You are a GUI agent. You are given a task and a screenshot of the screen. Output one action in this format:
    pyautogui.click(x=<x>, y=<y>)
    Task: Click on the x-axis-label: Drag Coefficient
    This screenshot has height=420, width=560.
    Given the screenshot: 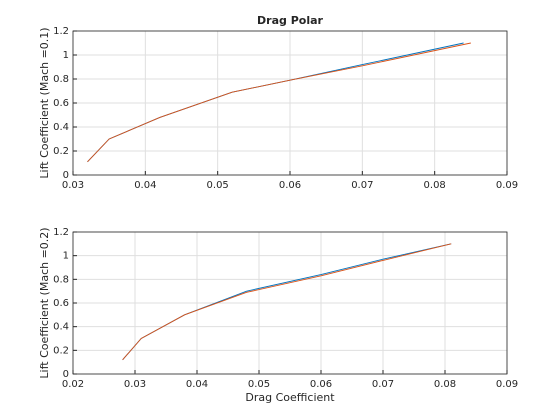 What is the action you would take?
    pyautogui.click(x=290, y=397)
    